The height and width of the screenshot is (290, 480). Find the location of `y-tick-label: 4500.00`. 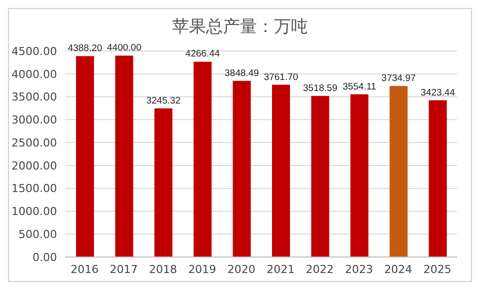

y-tick-label: 4500.00 is located at coordinates (34, 51).